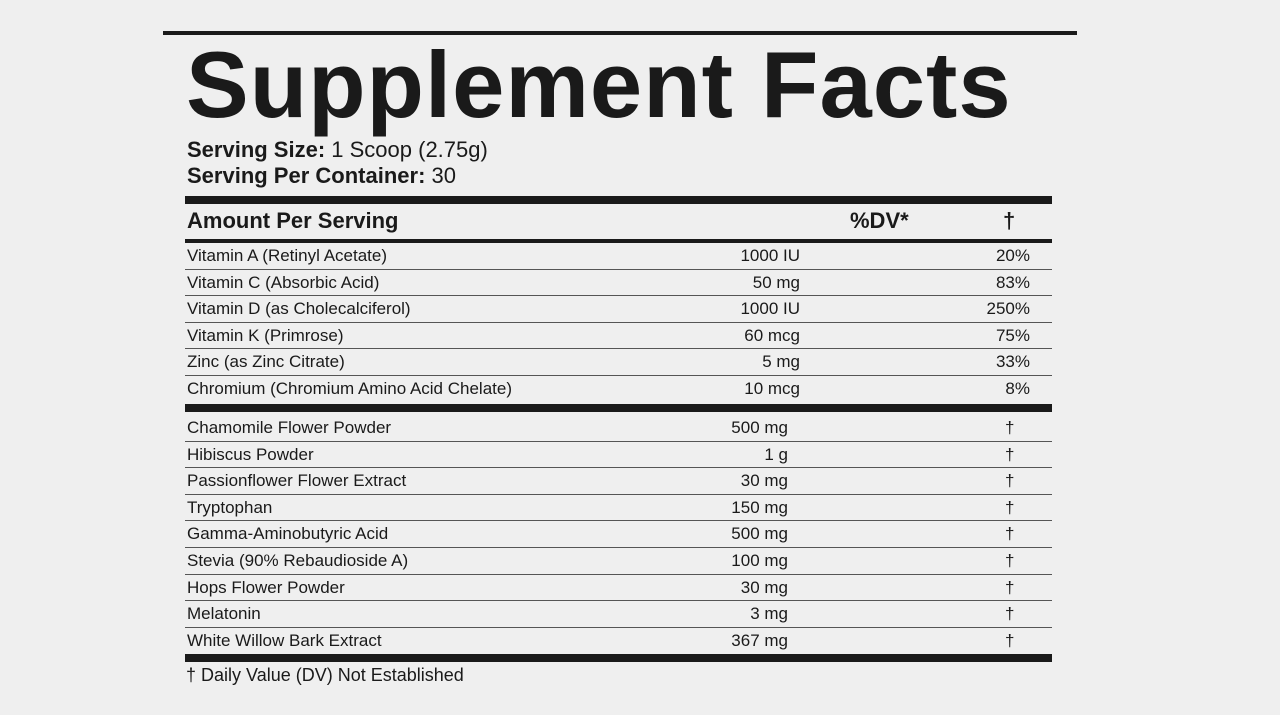 This screenshot has width=1280, height=715. Describe the element at coordinates (266, 587) in the screenshot. I see `ingredient-name: Hops Flower Powder` at that location.